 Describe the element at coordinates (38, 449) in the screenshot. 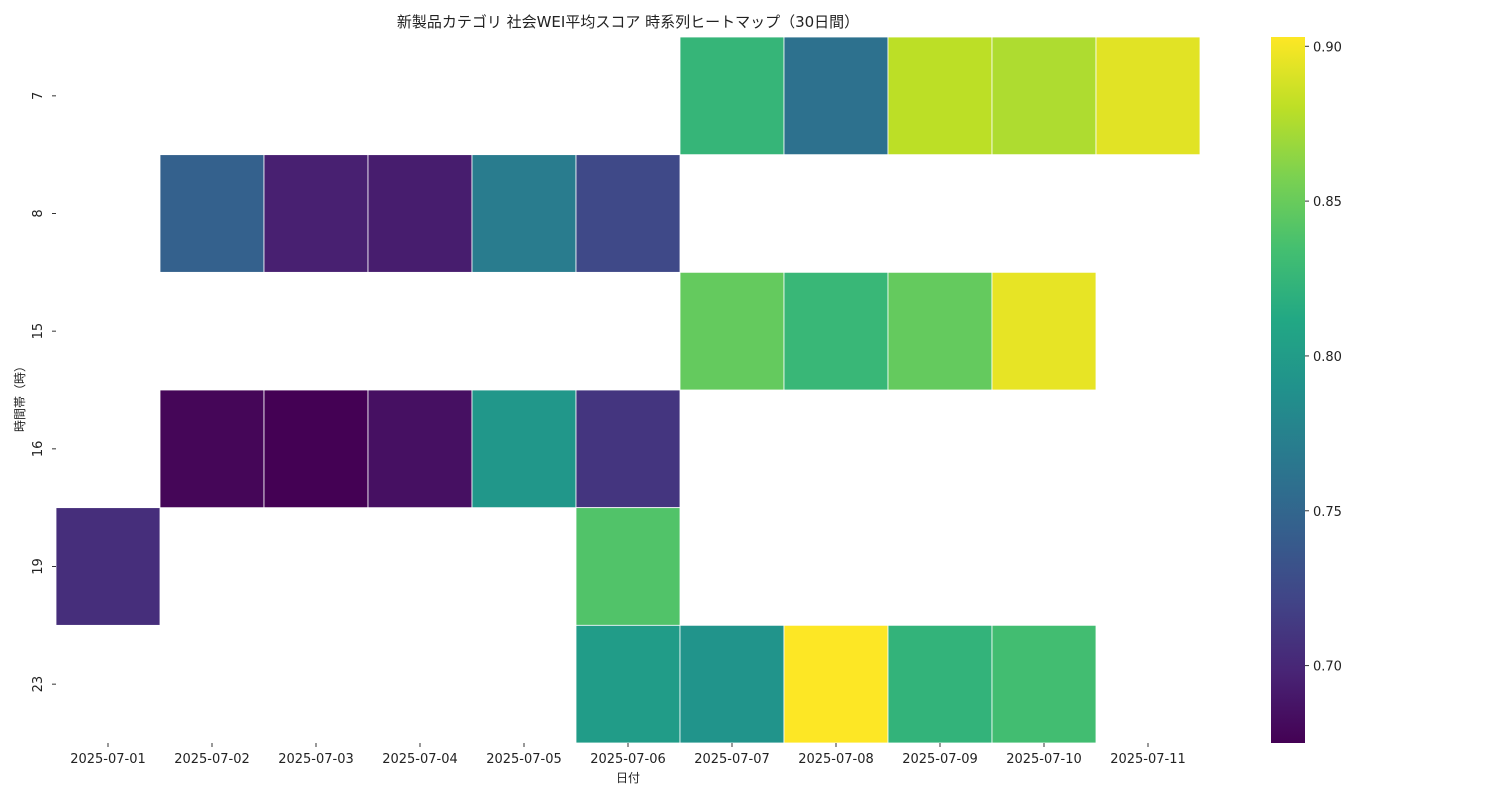

I see `y-tick-label: 16` at that location.